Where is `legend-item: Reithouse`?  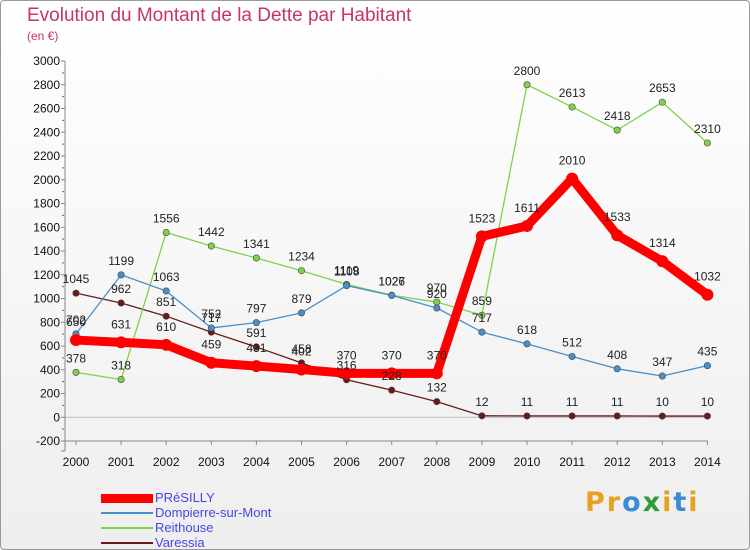
legend-item: Reithouse is located at coordinates (231, 527).